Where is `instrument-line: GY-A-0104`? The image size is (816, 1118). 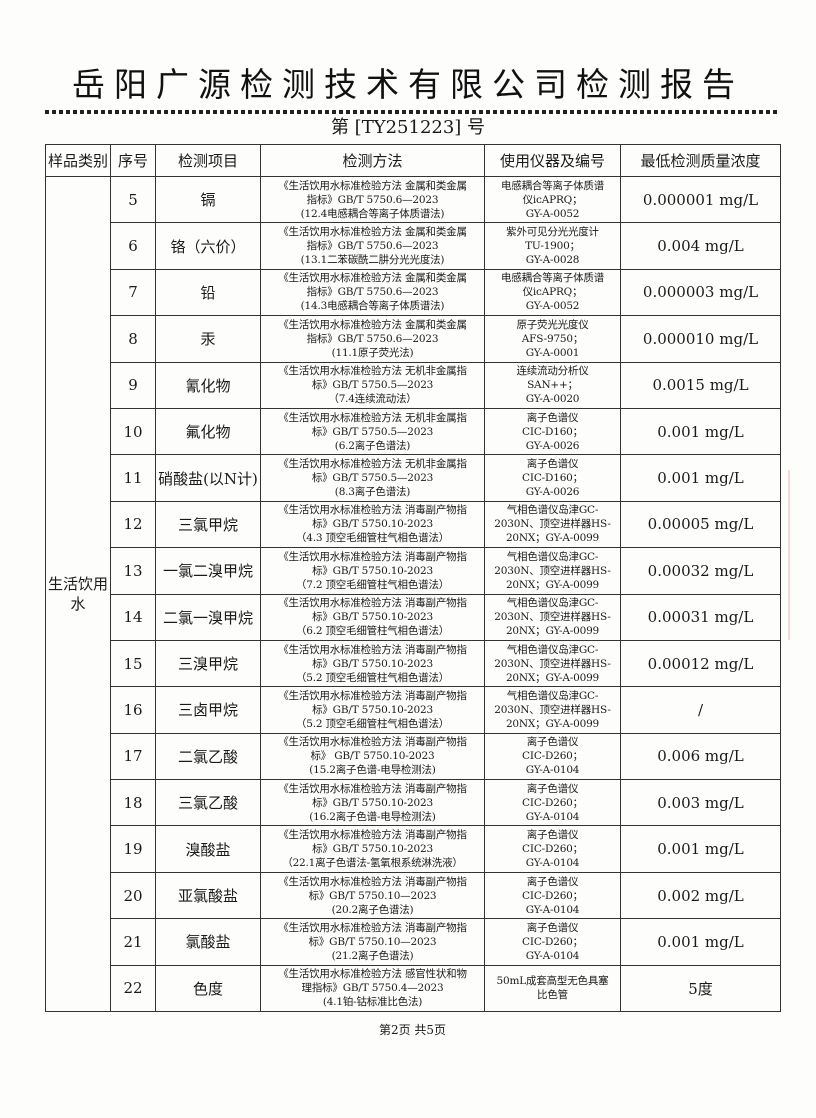
instrument-line: GY-A-0104 is located at coordinates (552, 770).